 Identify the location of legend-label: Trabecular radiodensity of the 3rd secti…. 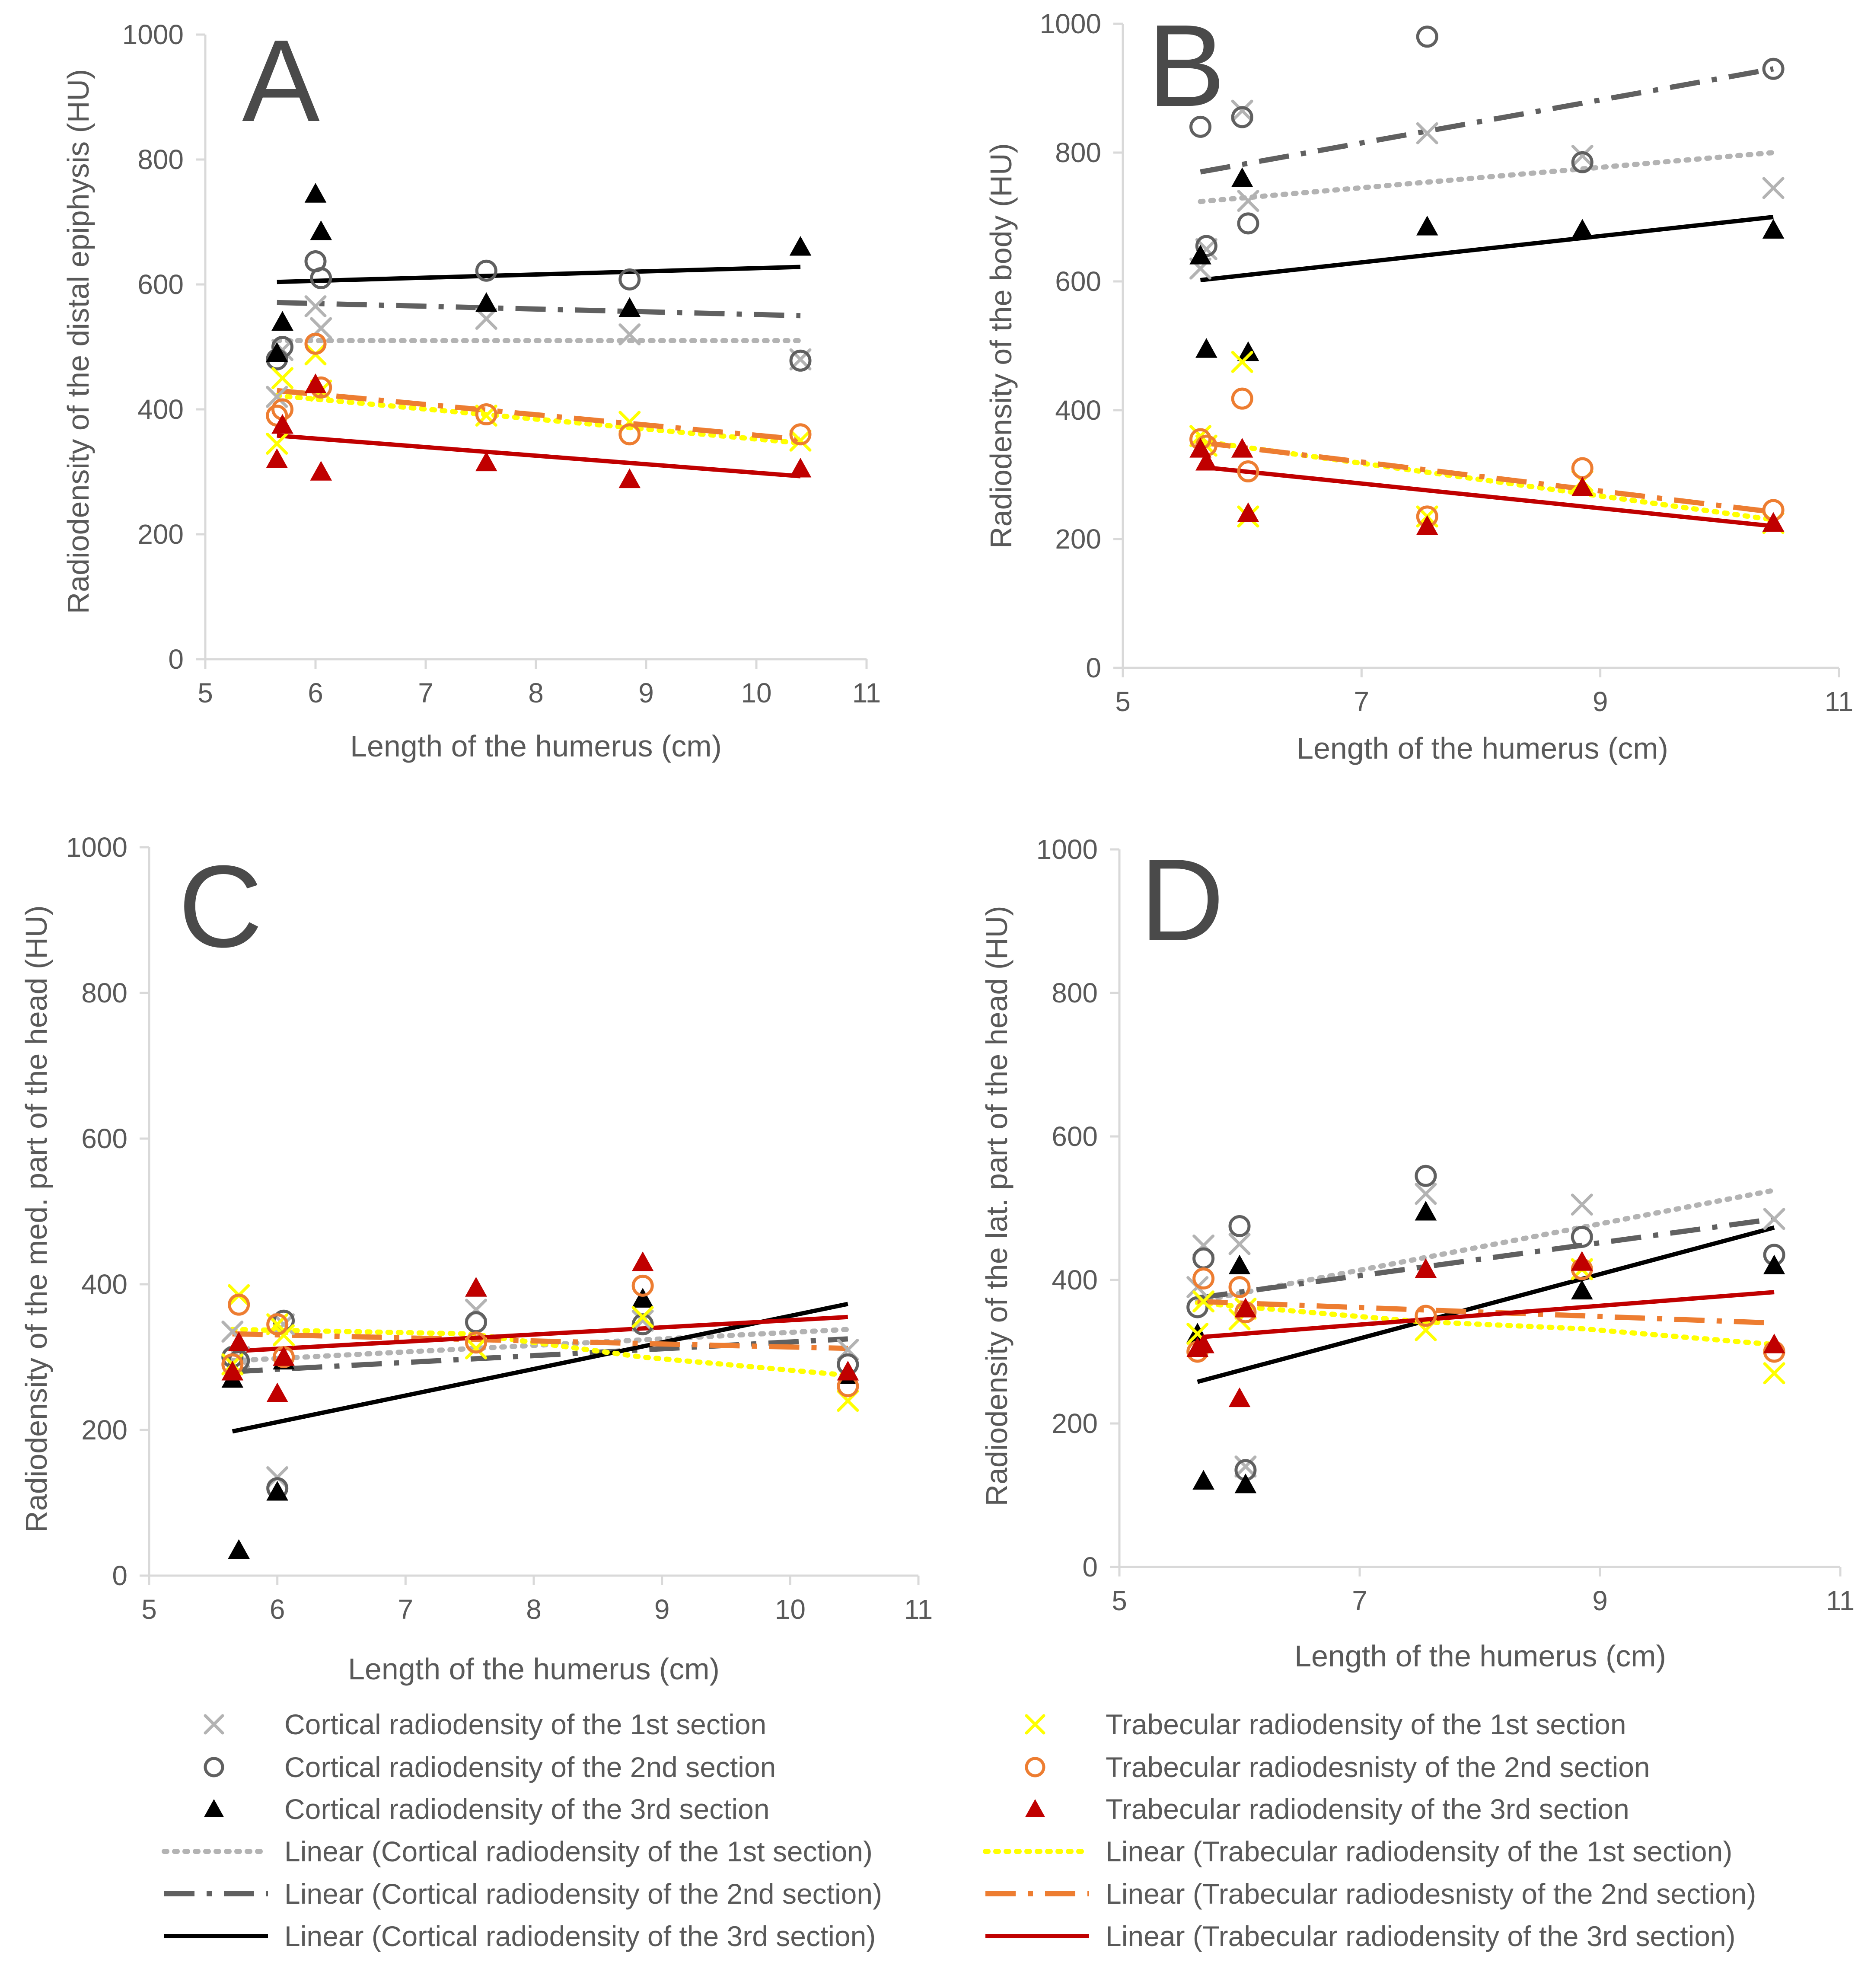
(1368, 1809).